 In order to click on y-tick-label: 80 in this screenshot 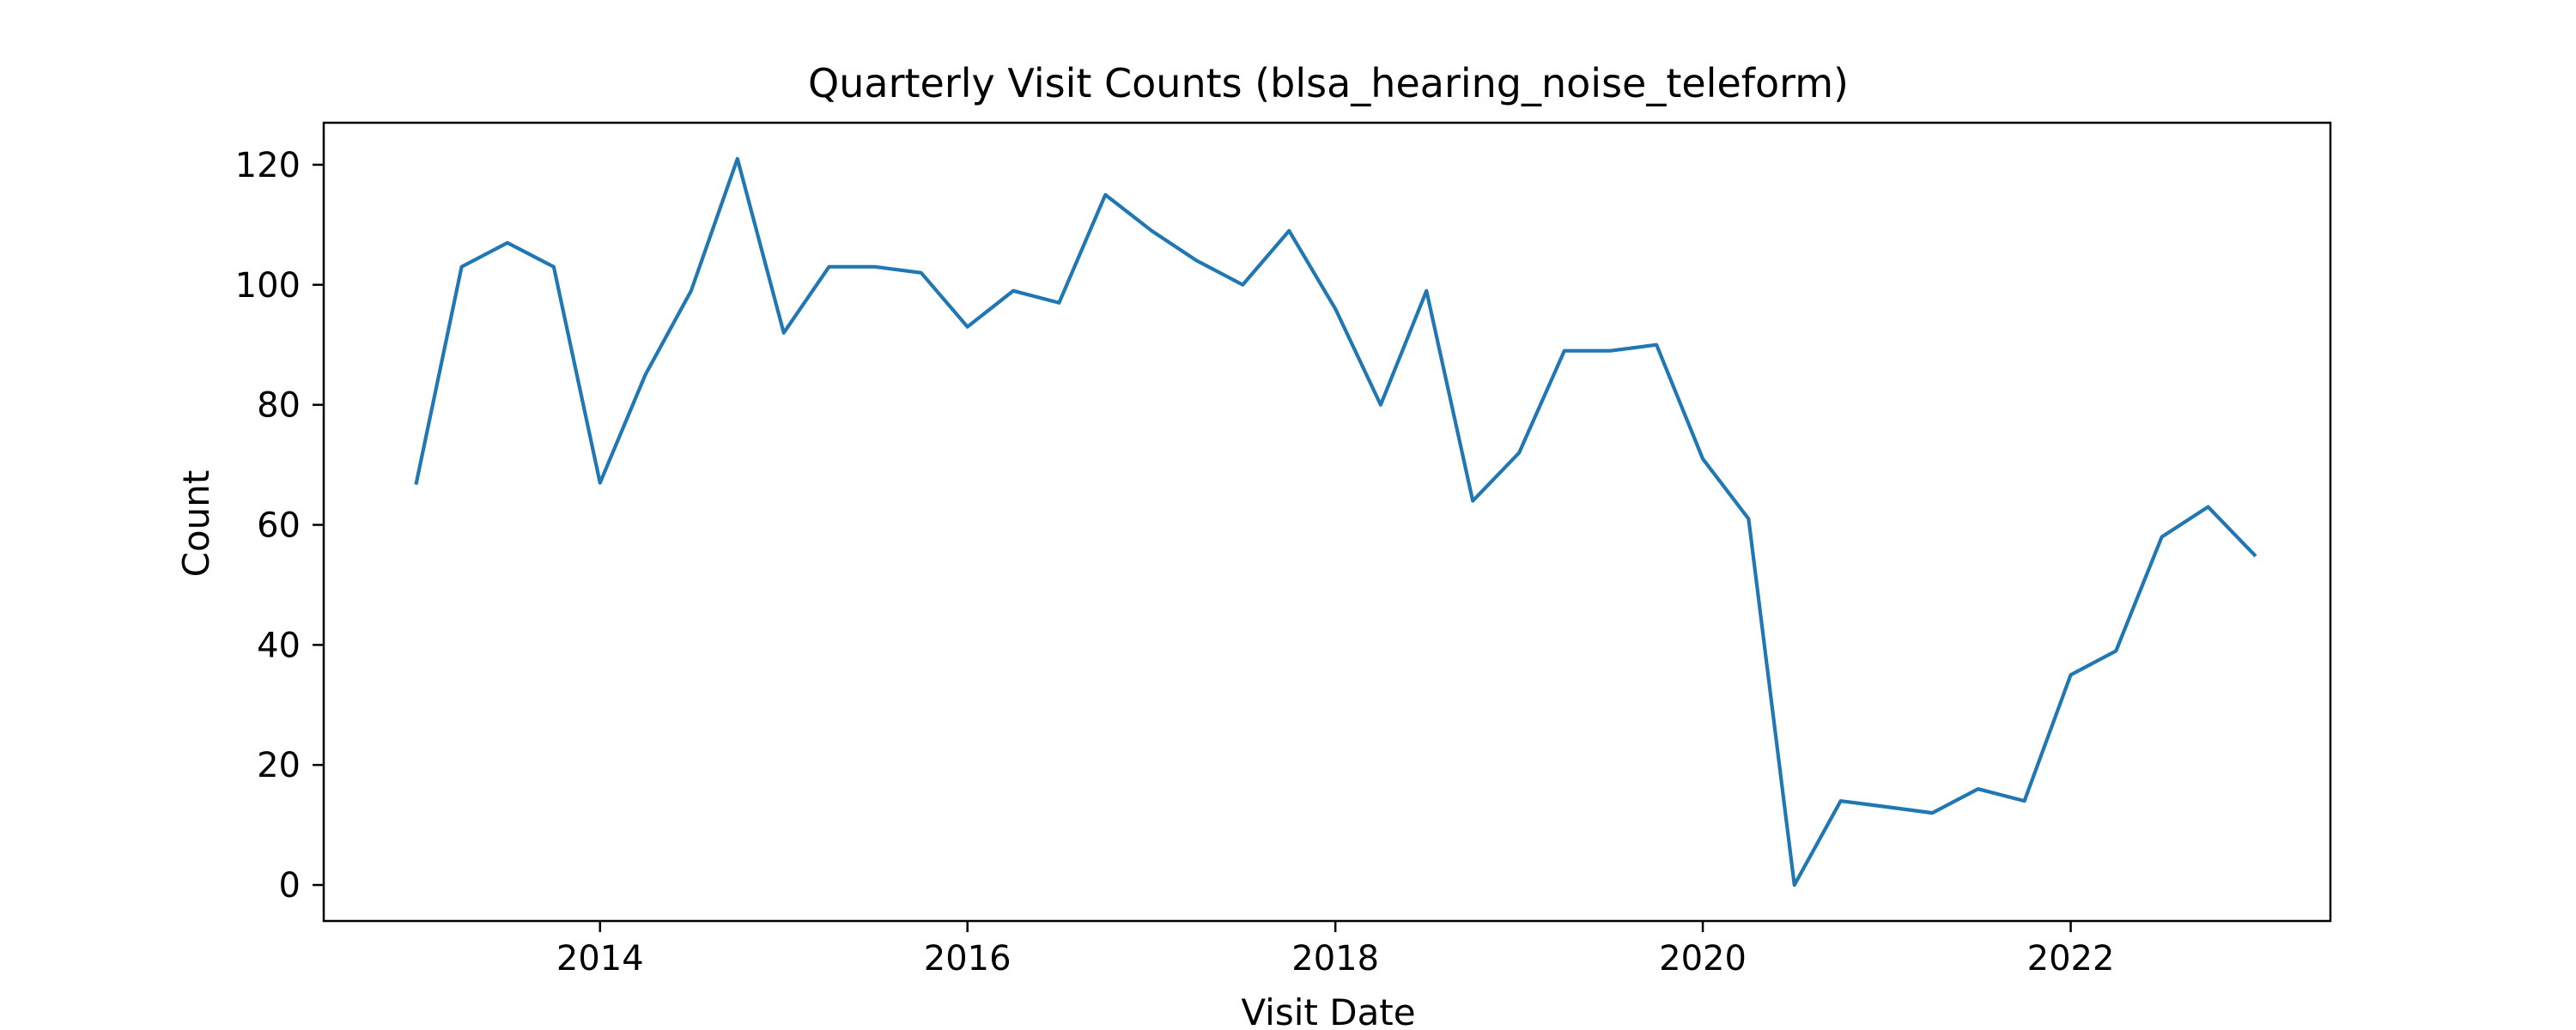, I will do `click(279, 406)`.